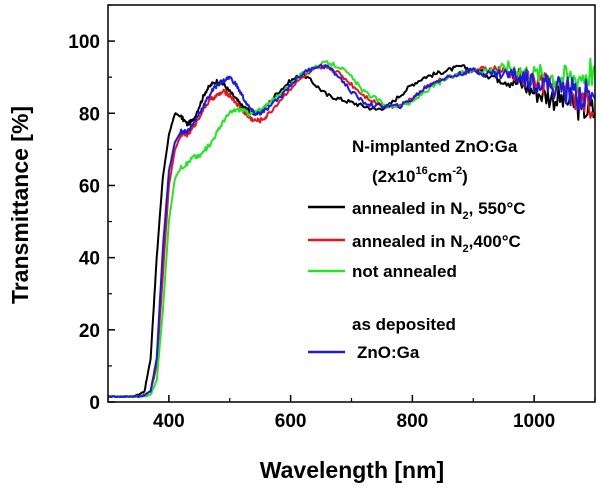 The width and height of the screenshot is (600, 490). I want to click on legend-group2-heading: as deposited, so click(404, 324).